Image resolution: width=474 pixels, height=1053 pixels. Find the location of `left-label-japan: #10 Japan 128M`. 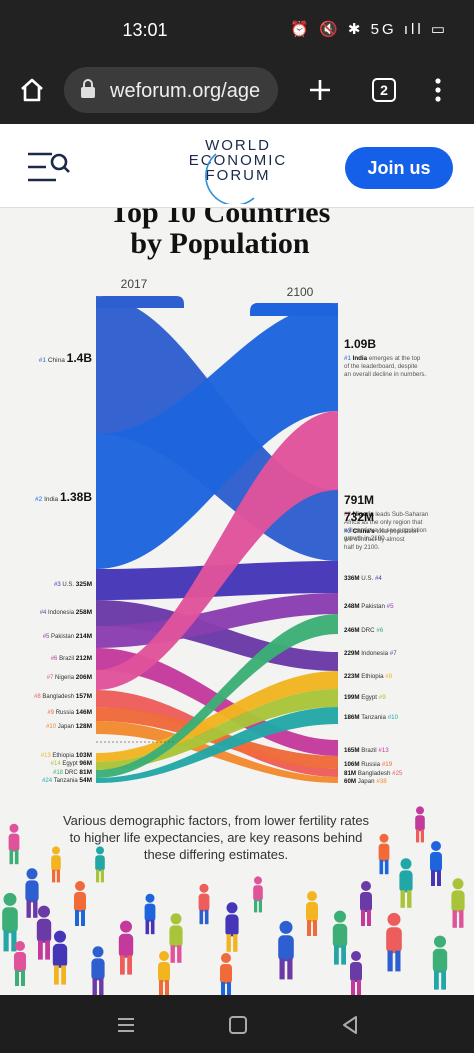

left-label-japan: #10 Japan 128M is located at coordinates (69, 726).